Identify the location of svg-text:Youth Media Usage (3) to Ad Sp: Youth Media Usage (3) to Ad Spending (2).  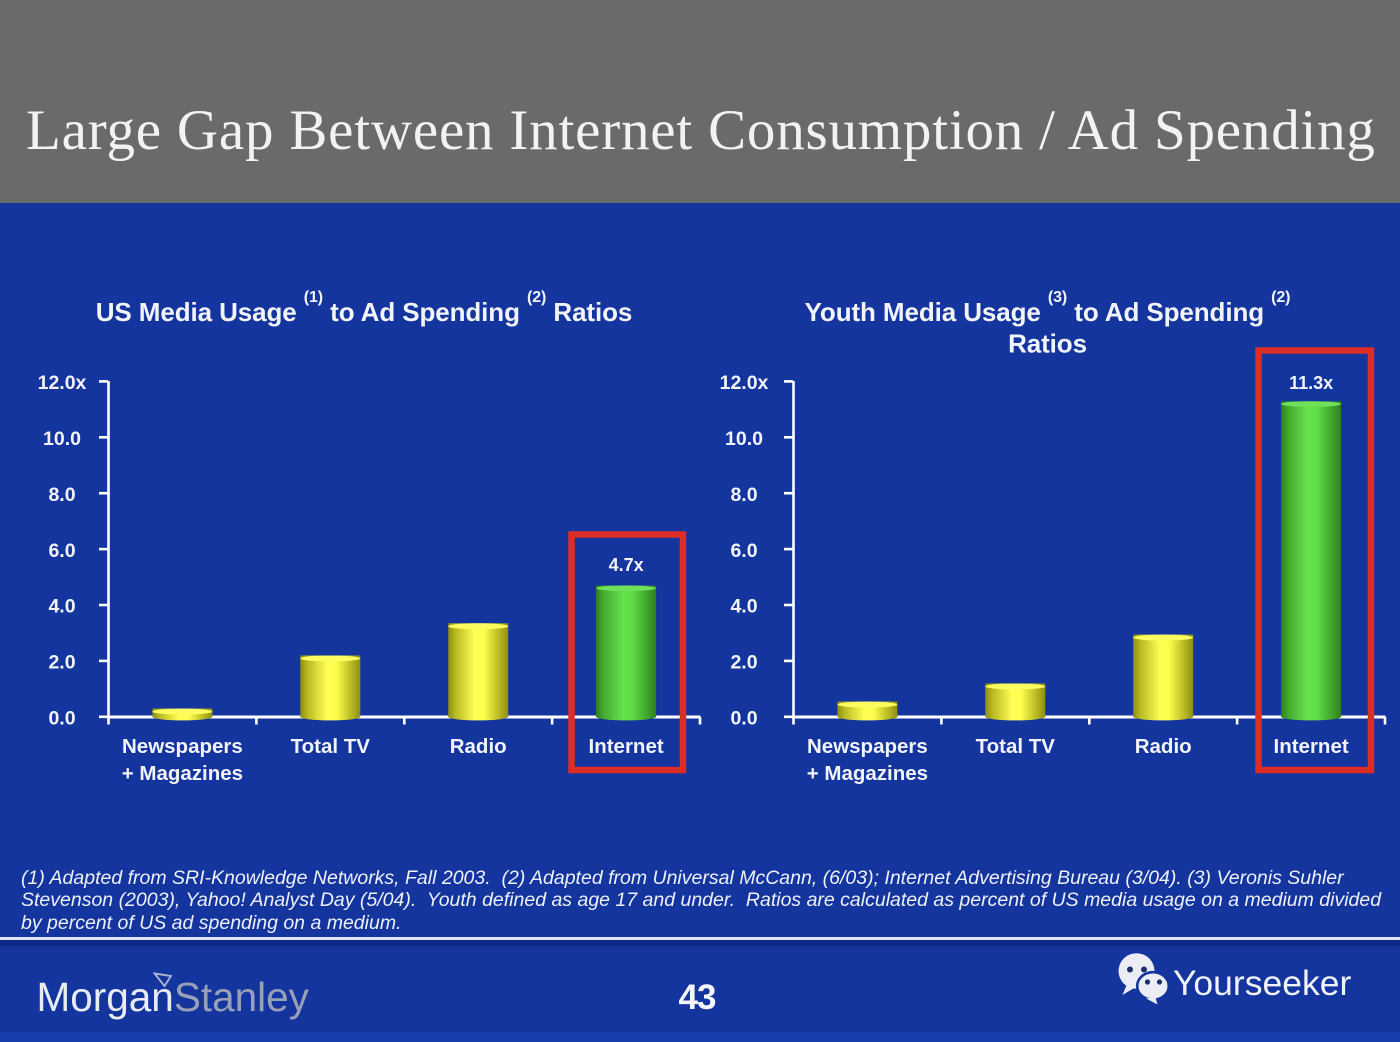
(1048, 308).